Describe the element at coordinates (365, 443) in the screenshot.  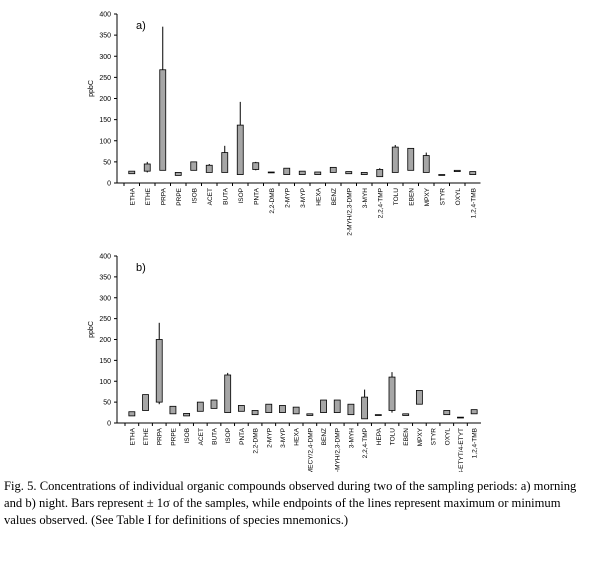
I see `x-tick-label: 2,2,4-TMP` at that location.